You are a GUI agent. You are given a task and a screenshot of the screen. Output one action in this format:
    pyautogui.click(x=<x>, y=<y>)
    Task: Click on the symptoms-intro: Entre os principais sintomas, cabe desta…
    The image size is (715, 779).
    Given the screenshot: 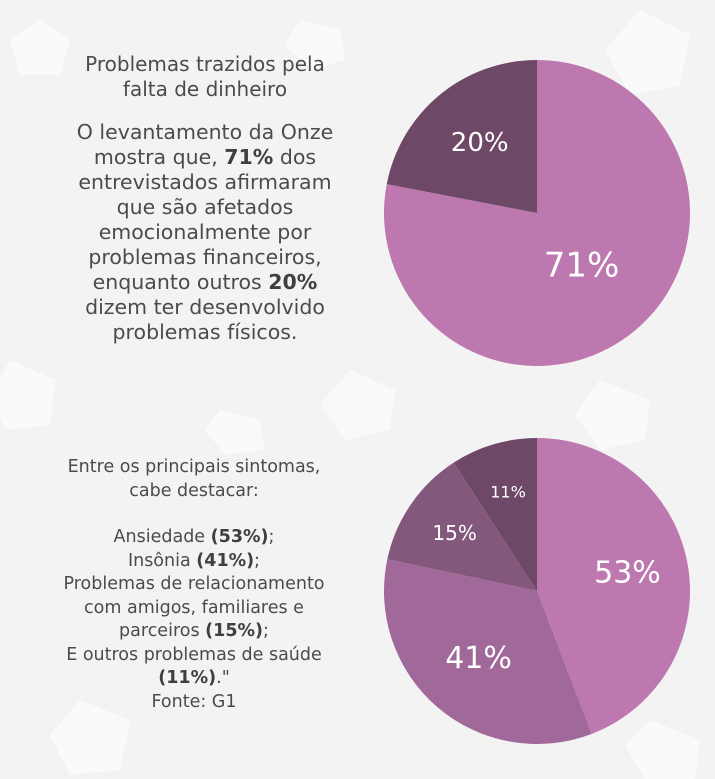 What is the action you would take?
    pyautogui.click(x=194, y=479)
    